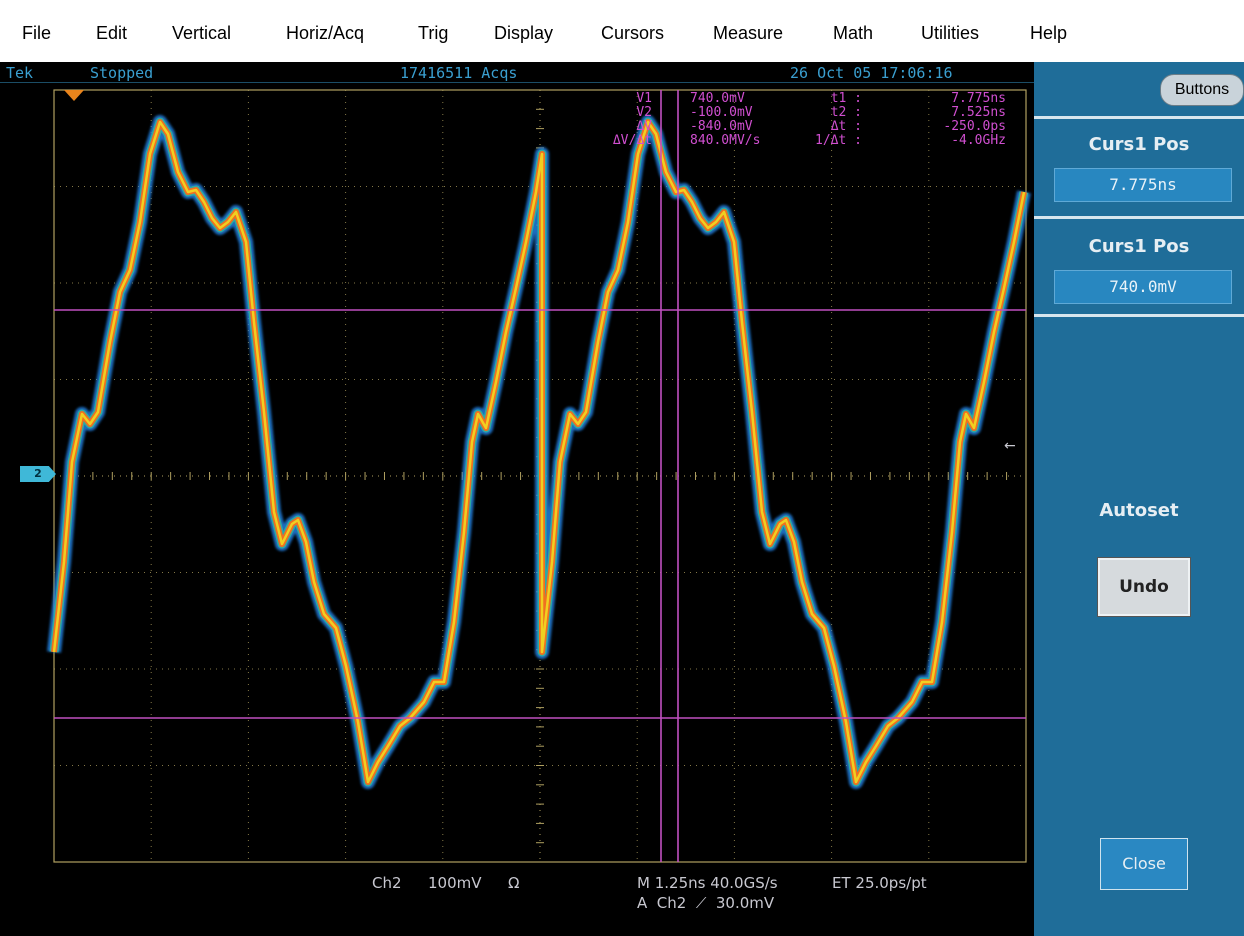 This screenshot has width=1244, height=936. Describe the element at coordinates (853, 33) in the screenshot. I see `menu-math: Math` at that location.